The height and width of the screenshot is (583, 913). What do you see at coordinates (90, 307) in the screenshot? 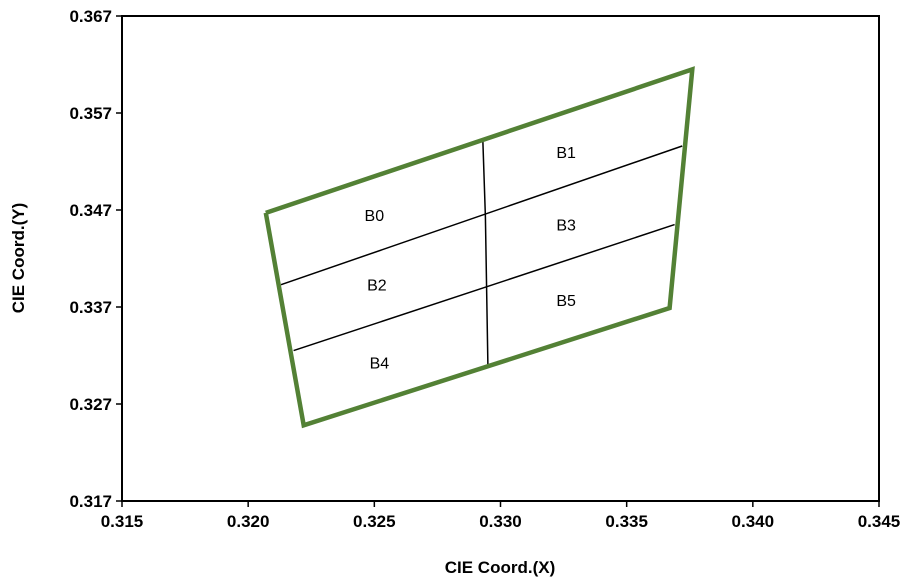
I see `y-tick-label: 0.337` at bounding box center [90, 307].